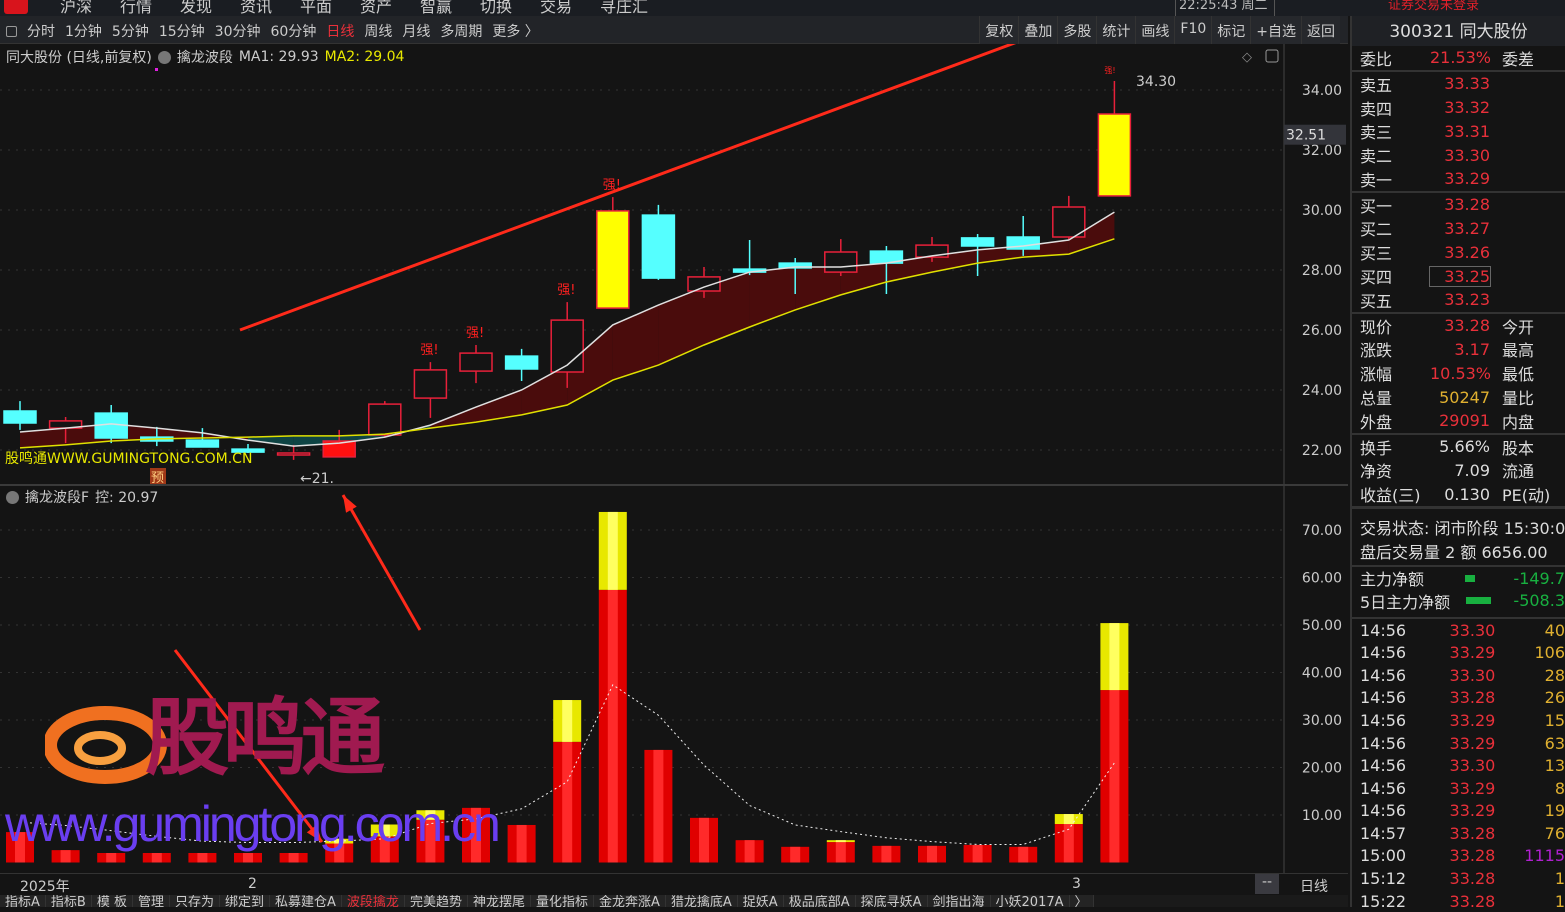  Describe the element at coordinates (1275, 30) in the screenshot. I see `tool-button: +自选` at that location.